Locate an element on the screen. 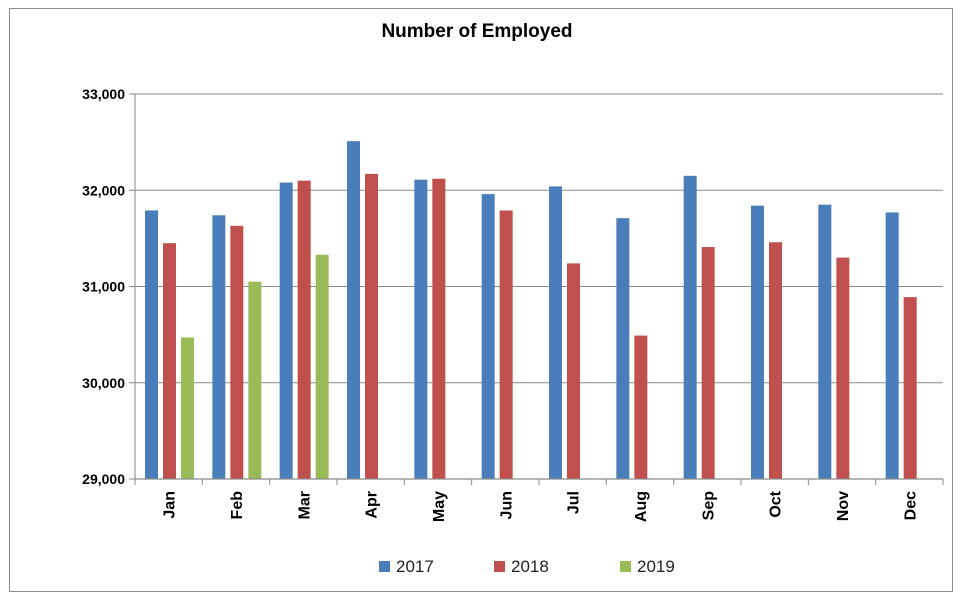  x-tick-label: Jan is located at coordinates (170, 505).